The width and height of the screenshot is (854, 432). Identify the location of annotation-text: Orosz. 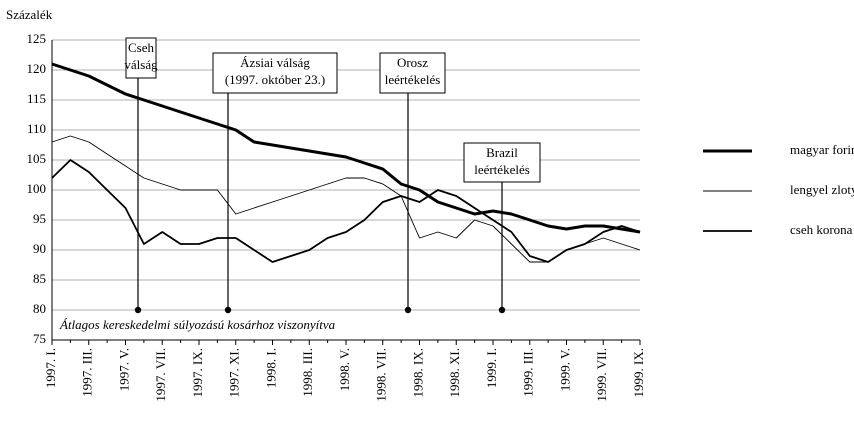
(412, 62).